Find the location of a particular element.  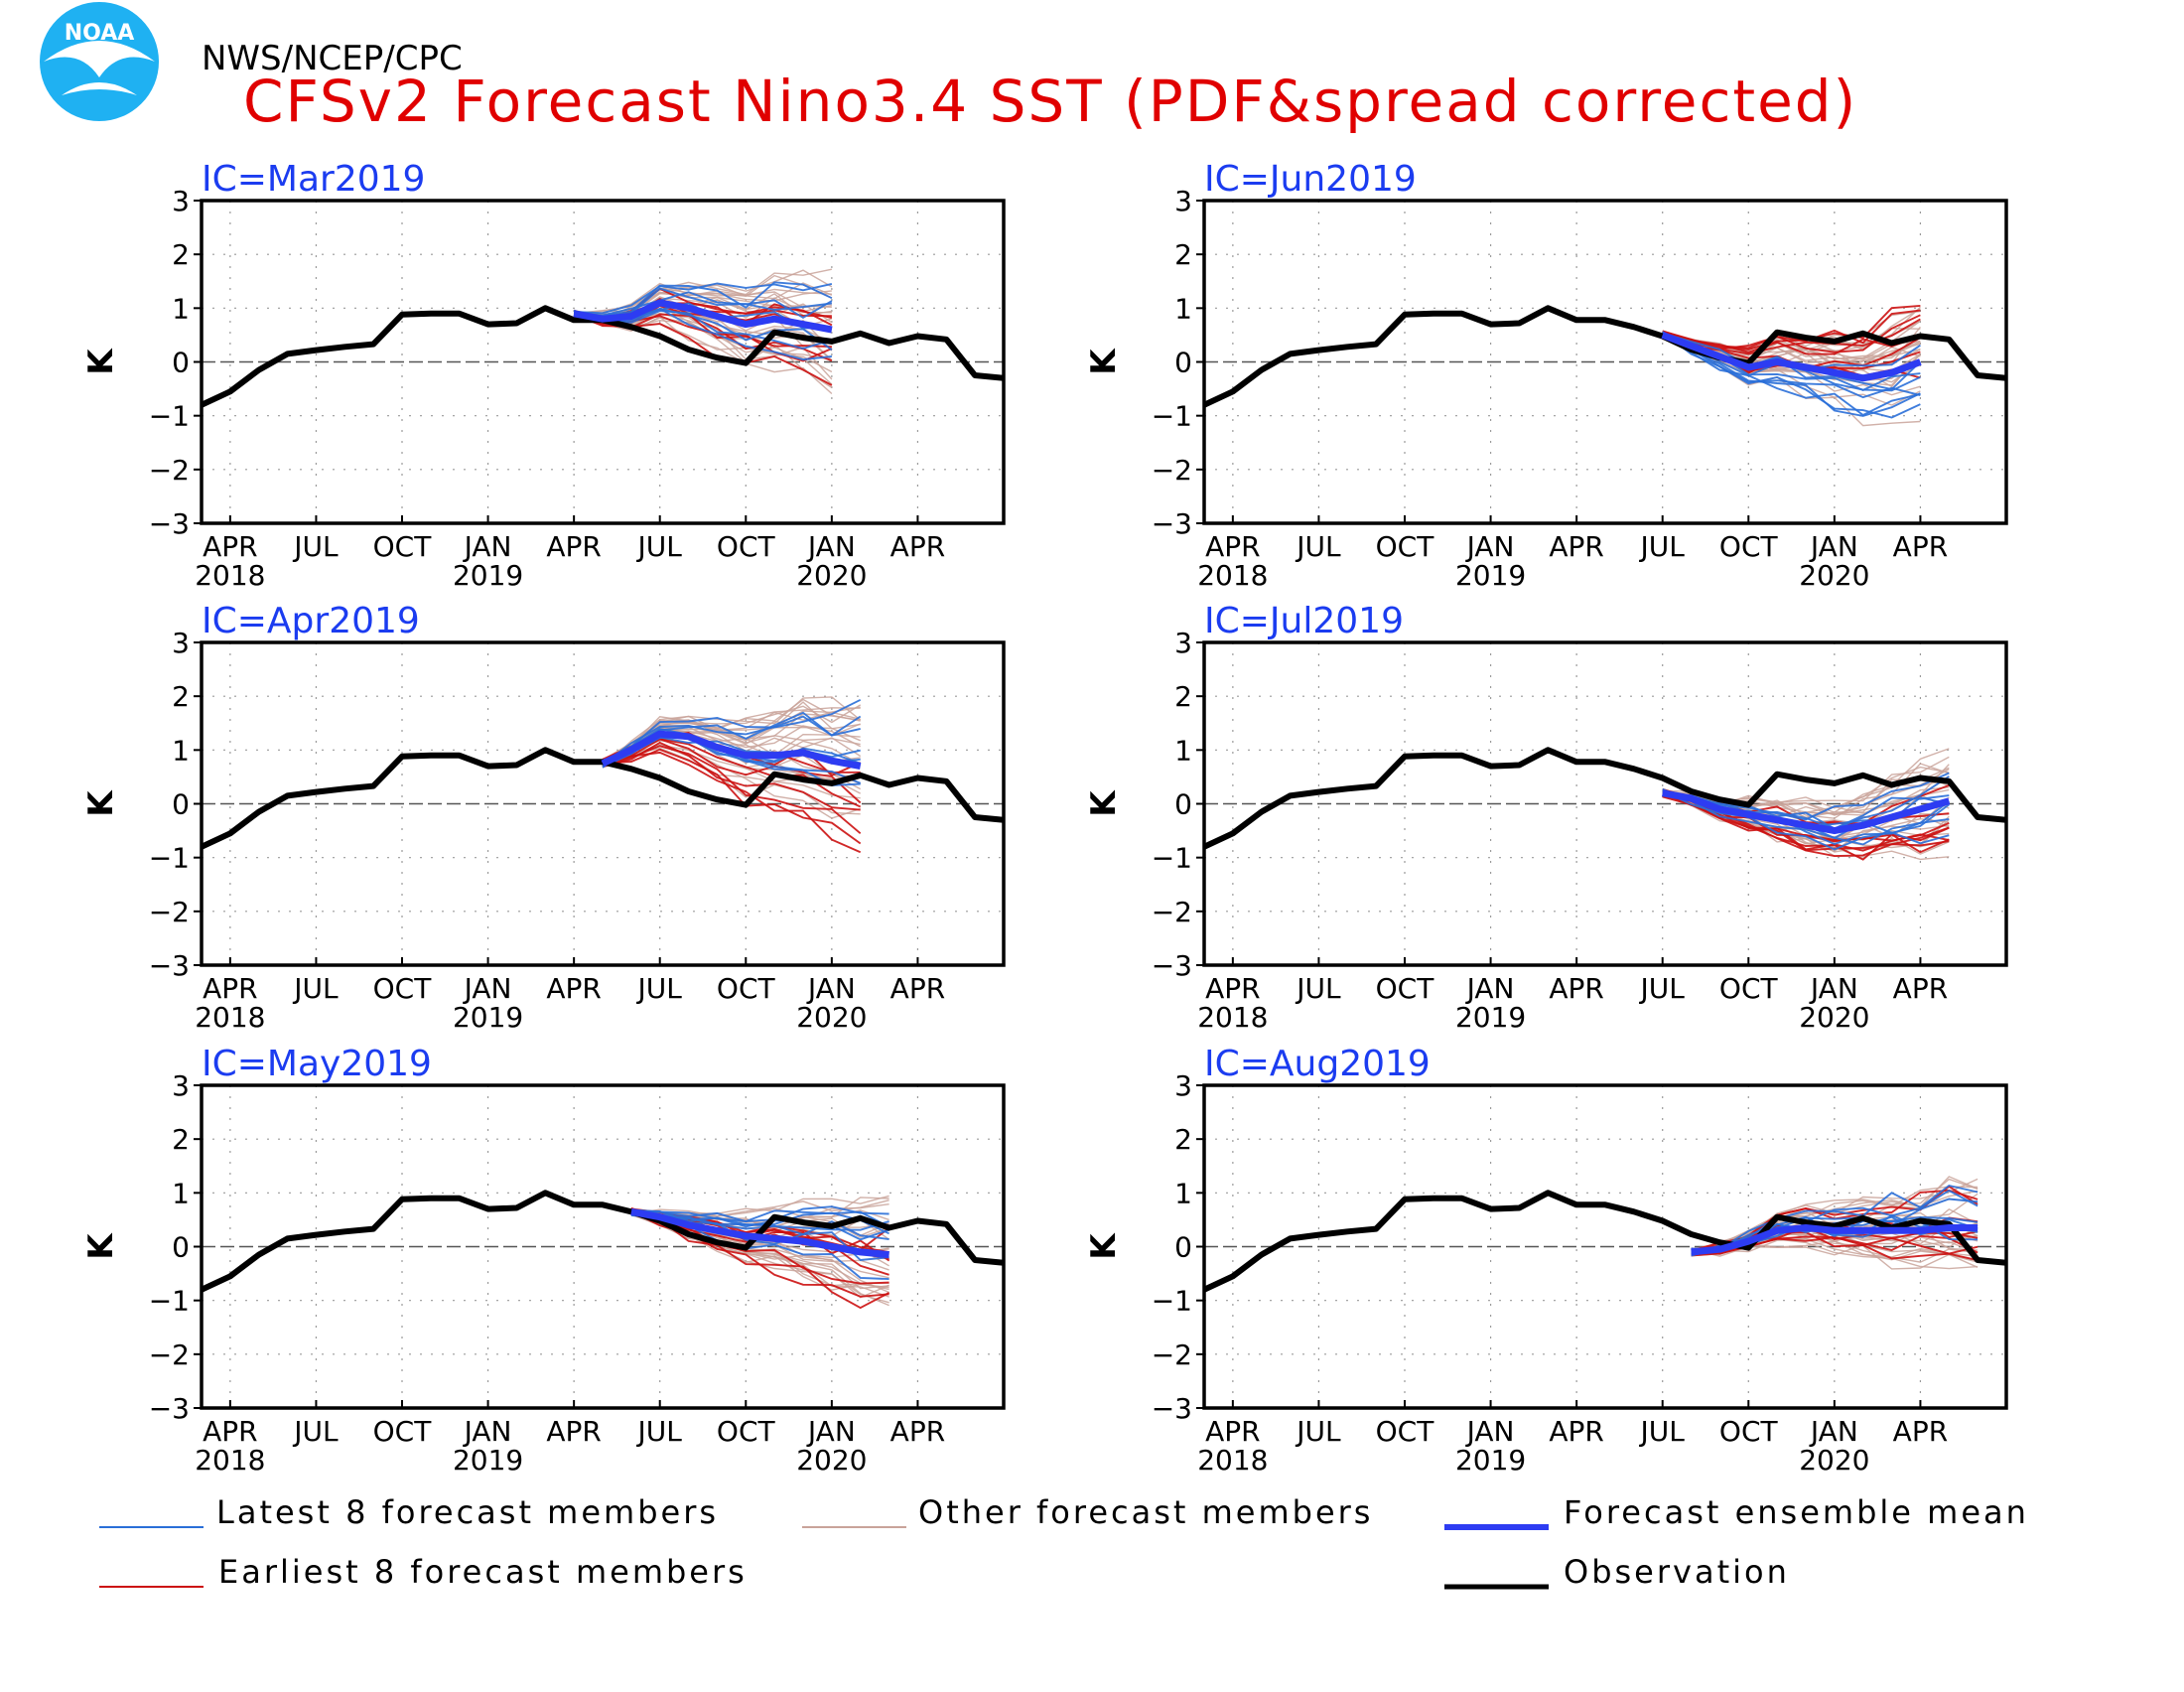

panel-ic-label: IC=Aug2019 is located at coordinates (1317, 1064).